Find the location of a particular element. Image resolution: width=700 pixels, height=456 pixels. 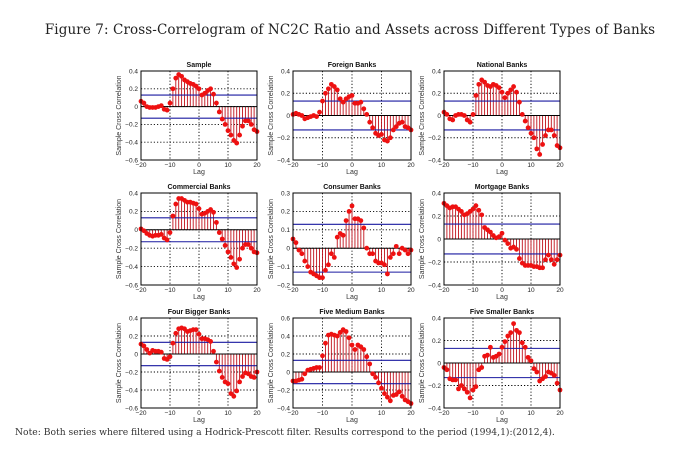

panel-title: Commercial Banks is located at coordinates (198, 187).